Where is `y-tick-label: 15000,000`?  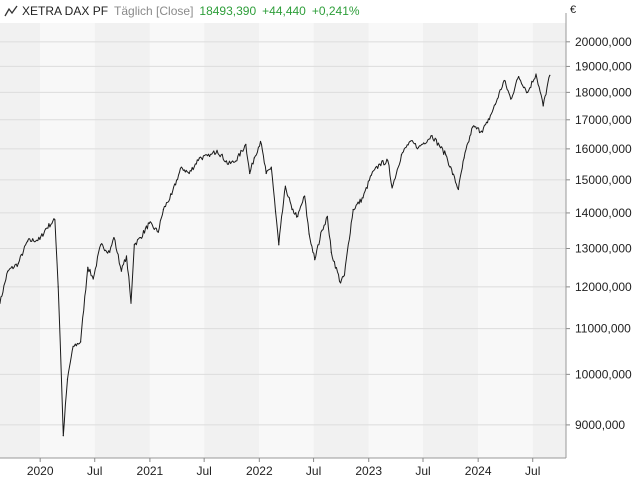
y-tick-label: 15000,000 is located at coordinates (603, 180).